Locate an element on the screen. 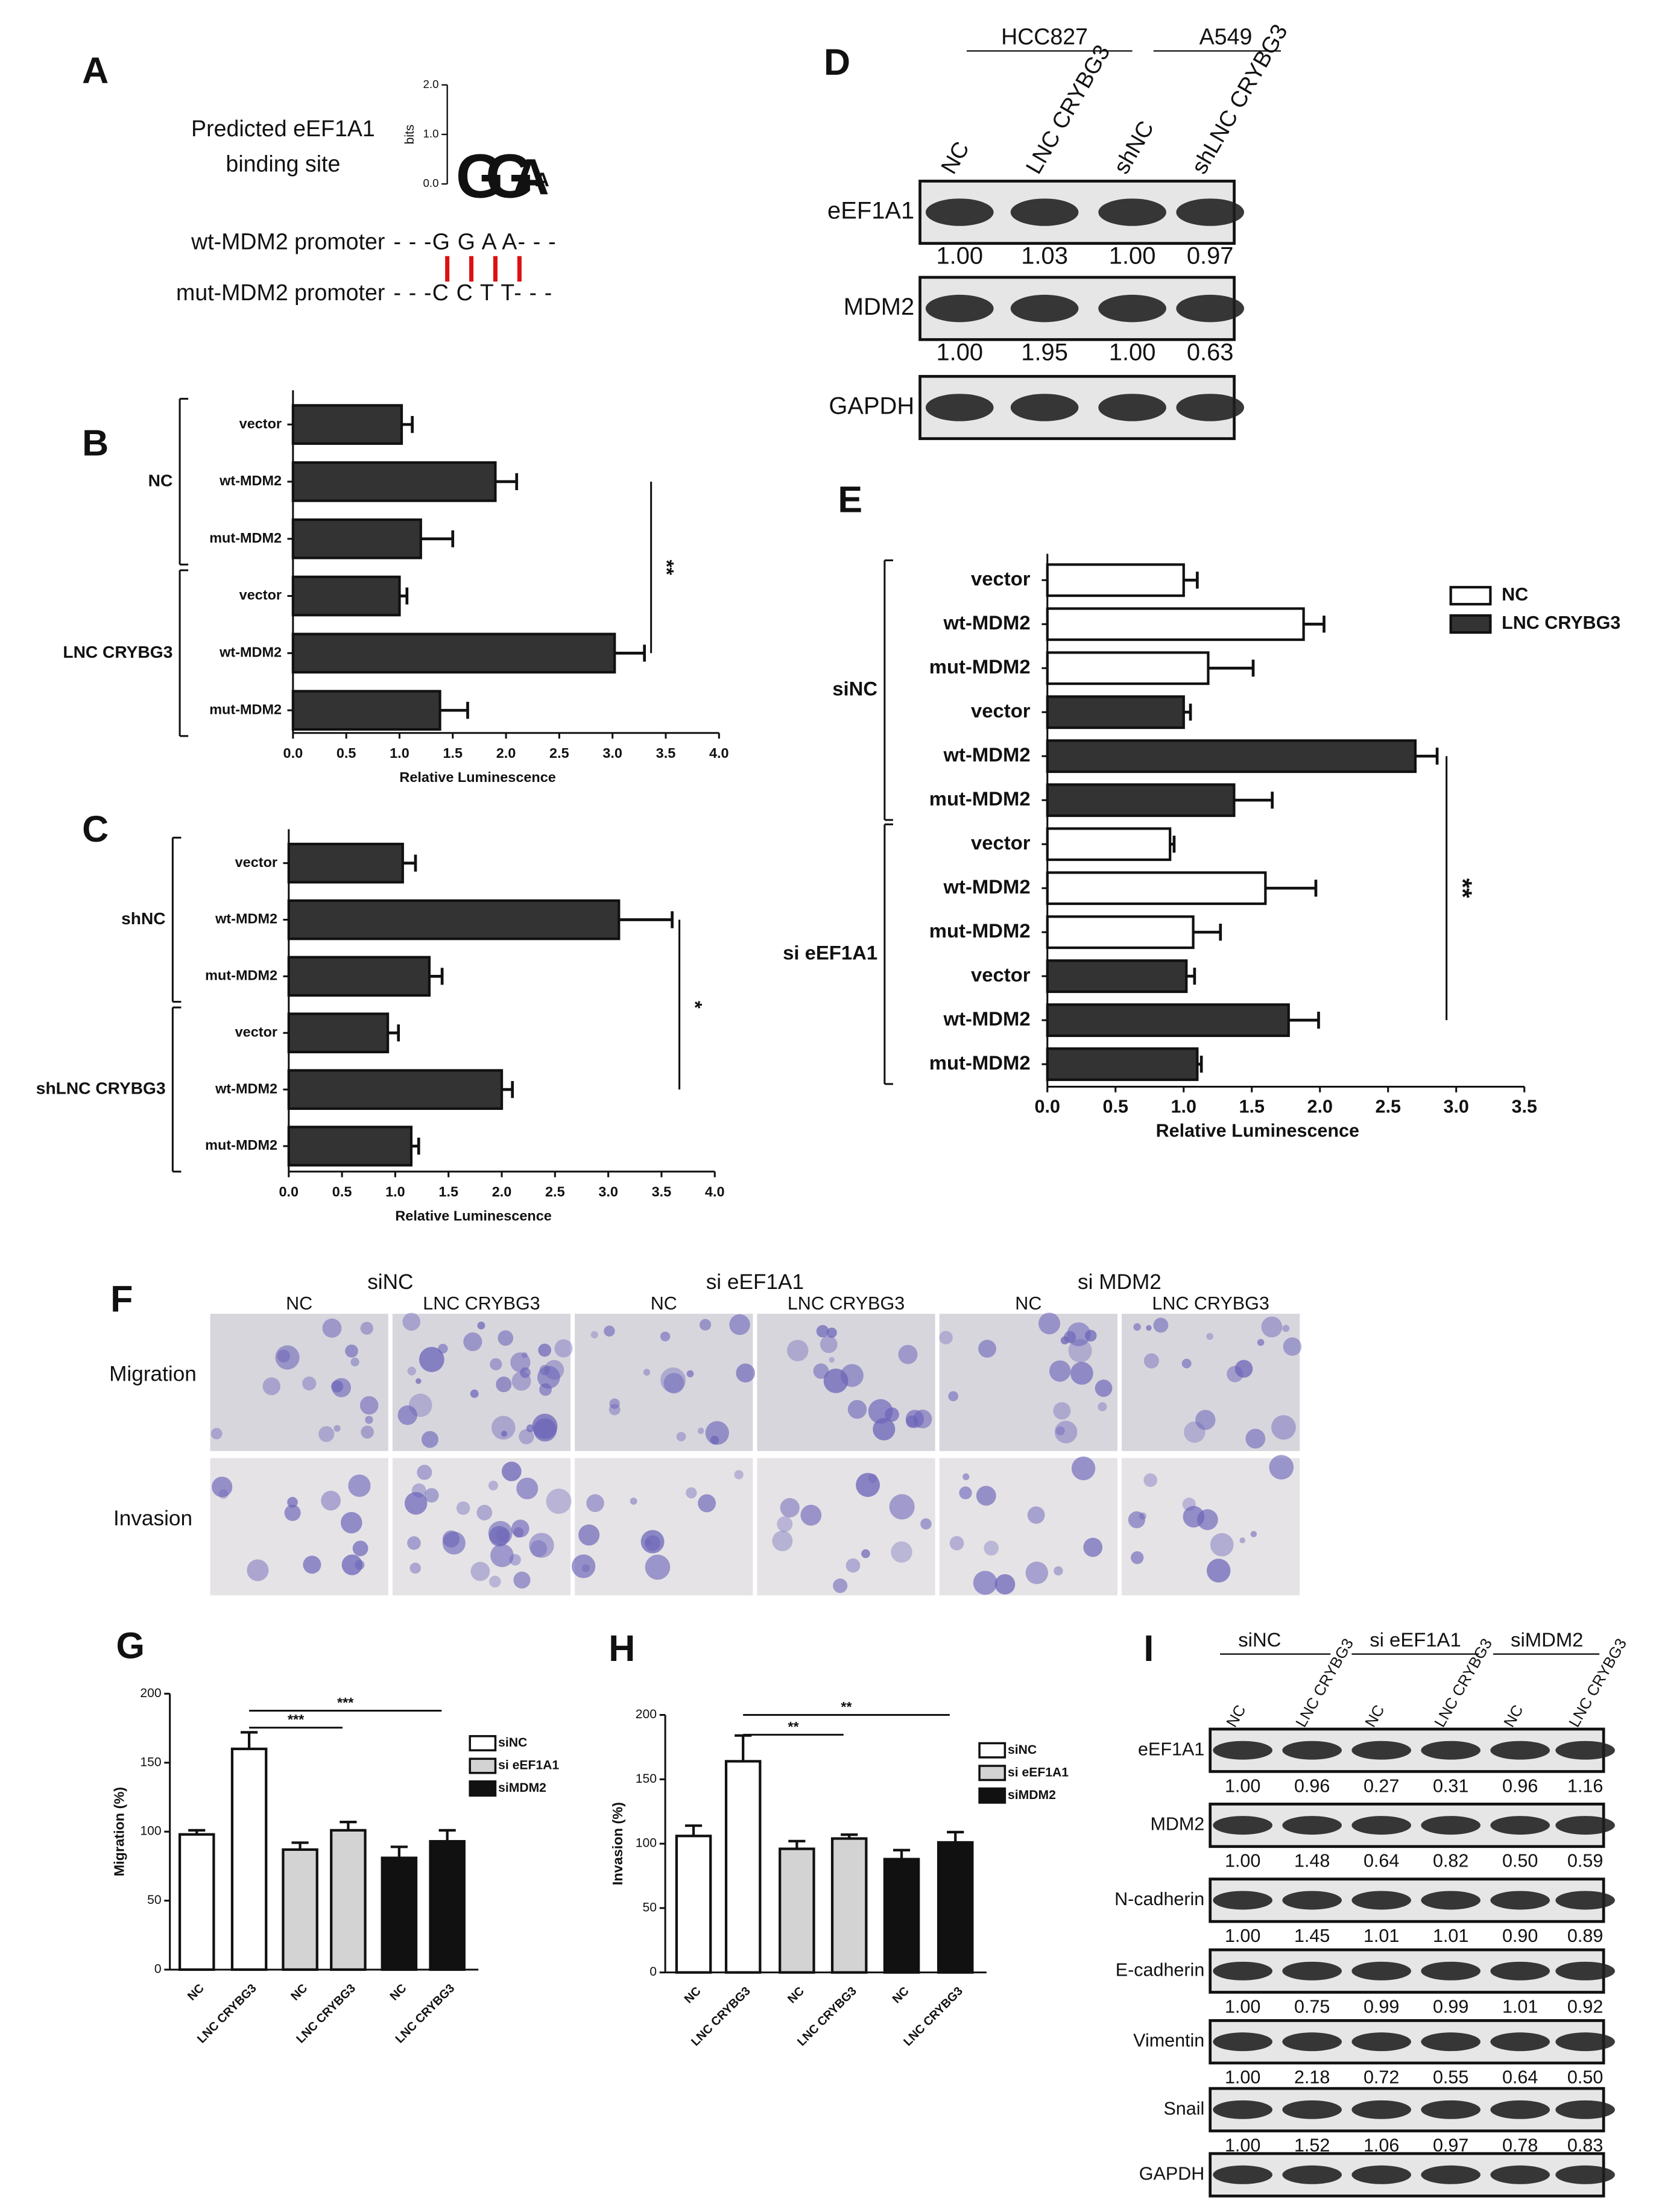  quantification: 1.01 is located at coordinates (1520, 2006).